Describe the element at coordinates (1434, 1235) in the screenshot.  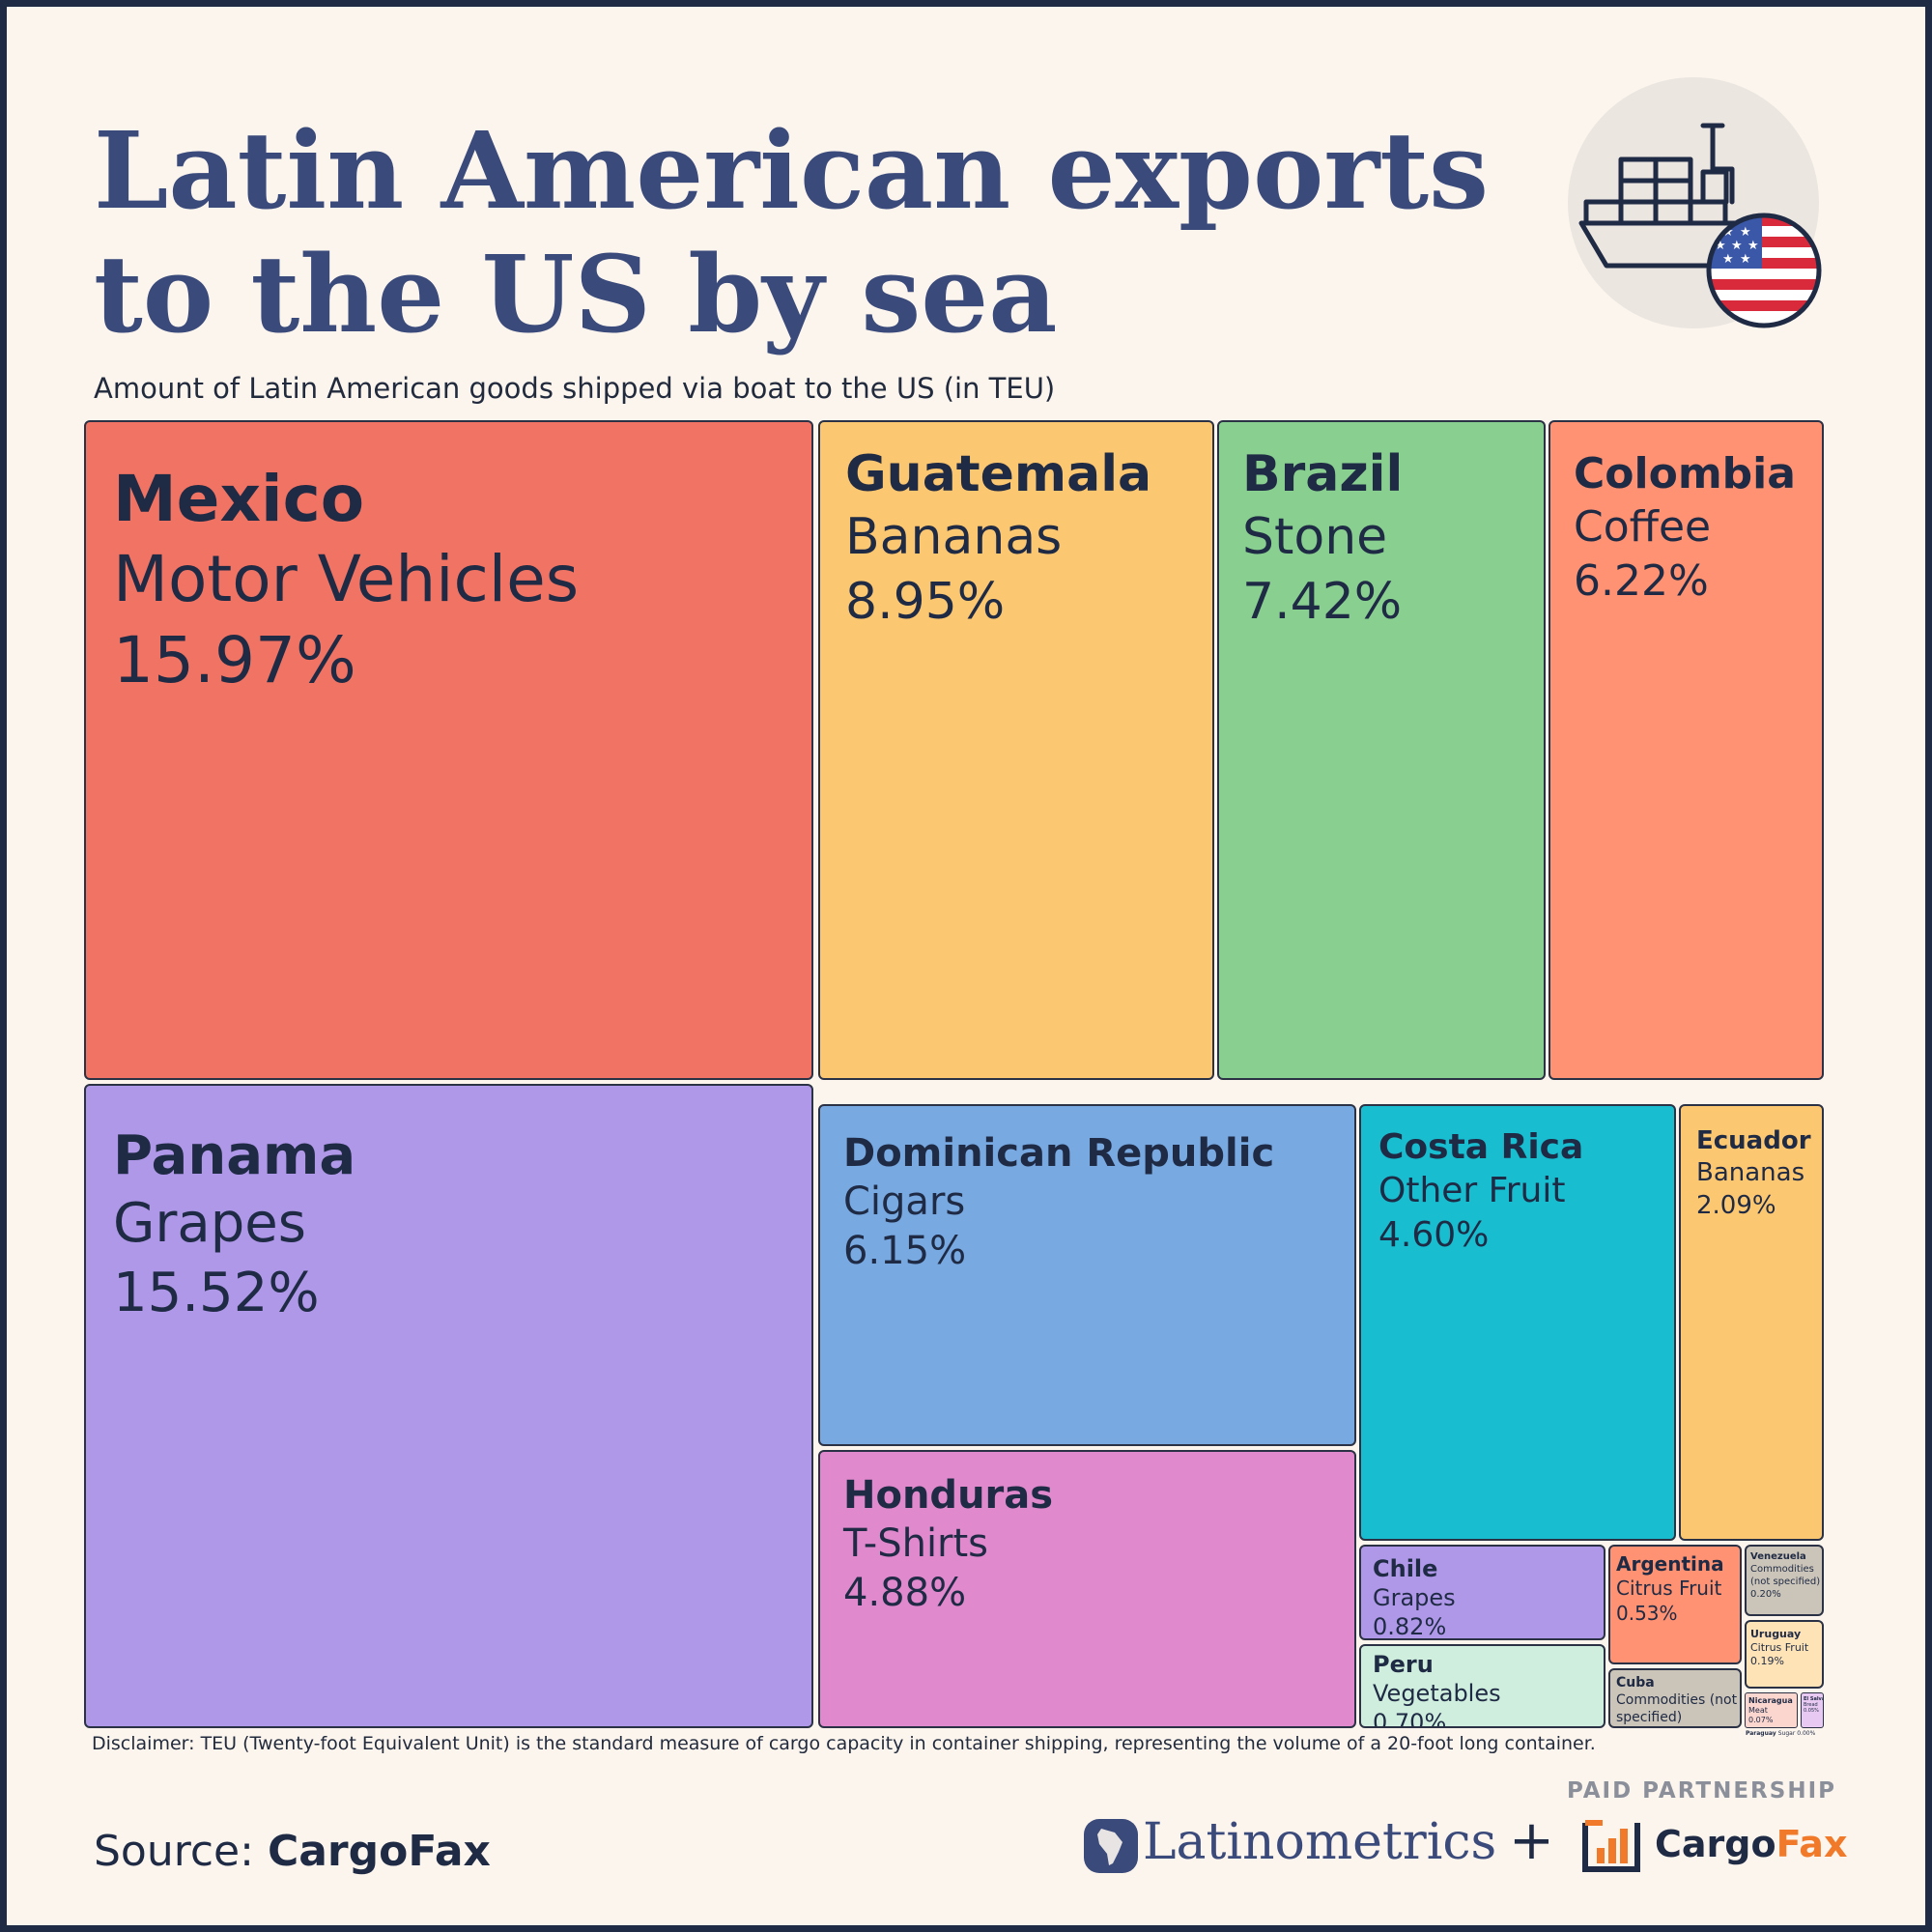
I see `tile-value: 4.60%` at that location.